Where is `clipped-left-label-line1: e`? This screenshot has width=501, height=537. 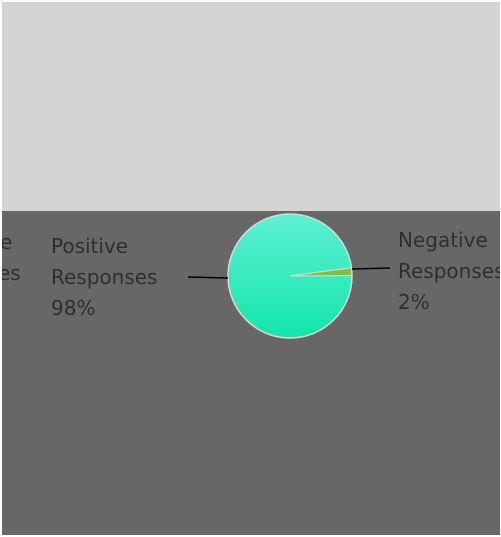 clipped-left-label-line1: e is located at coordinates (7, 242).